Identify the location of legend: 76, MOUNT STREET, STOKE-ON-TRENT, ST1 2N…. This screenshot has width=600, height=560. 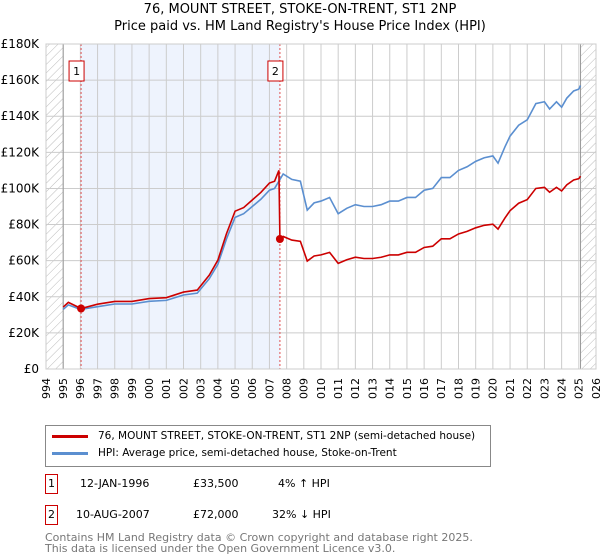
(268, 446).